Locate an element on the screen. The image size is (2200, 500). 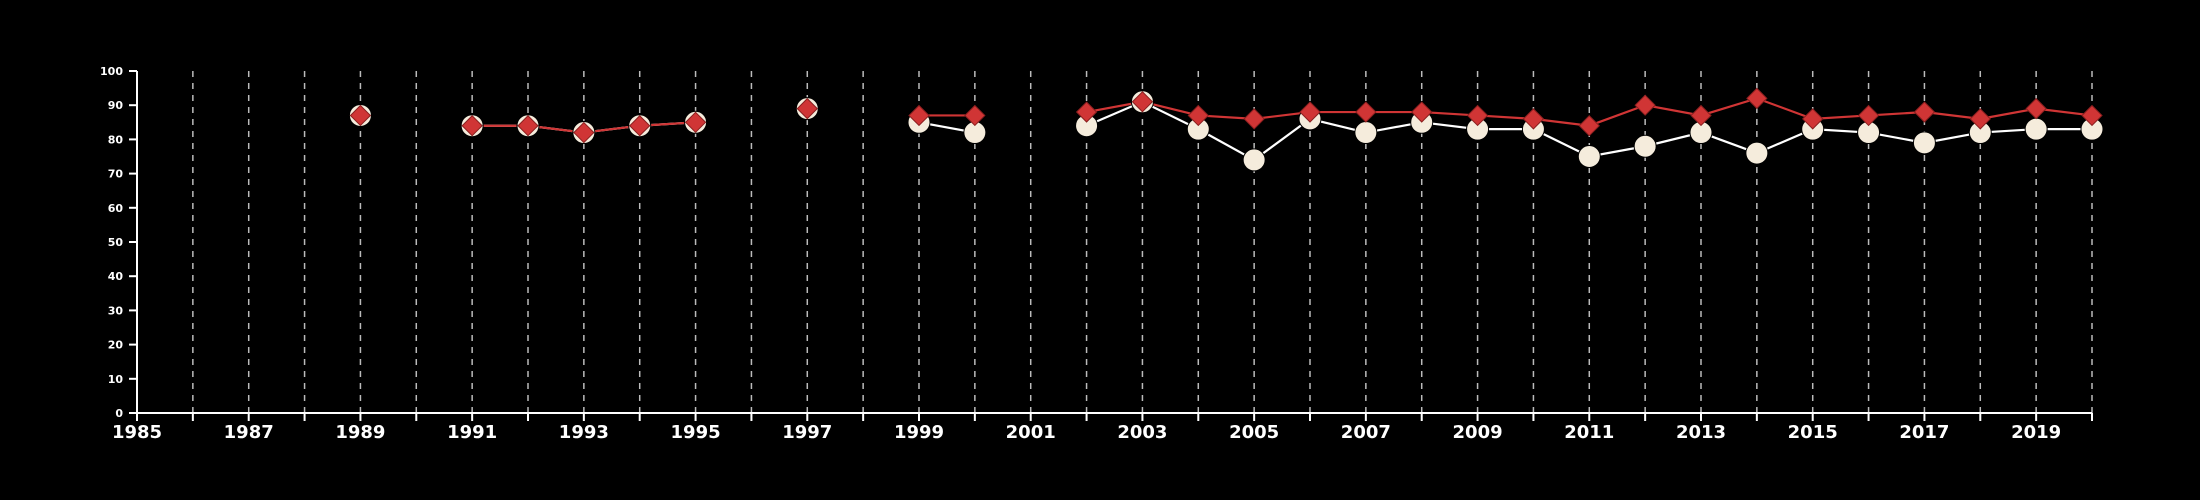
x-tick-label: 1989 is located at coordinates (360, 432).